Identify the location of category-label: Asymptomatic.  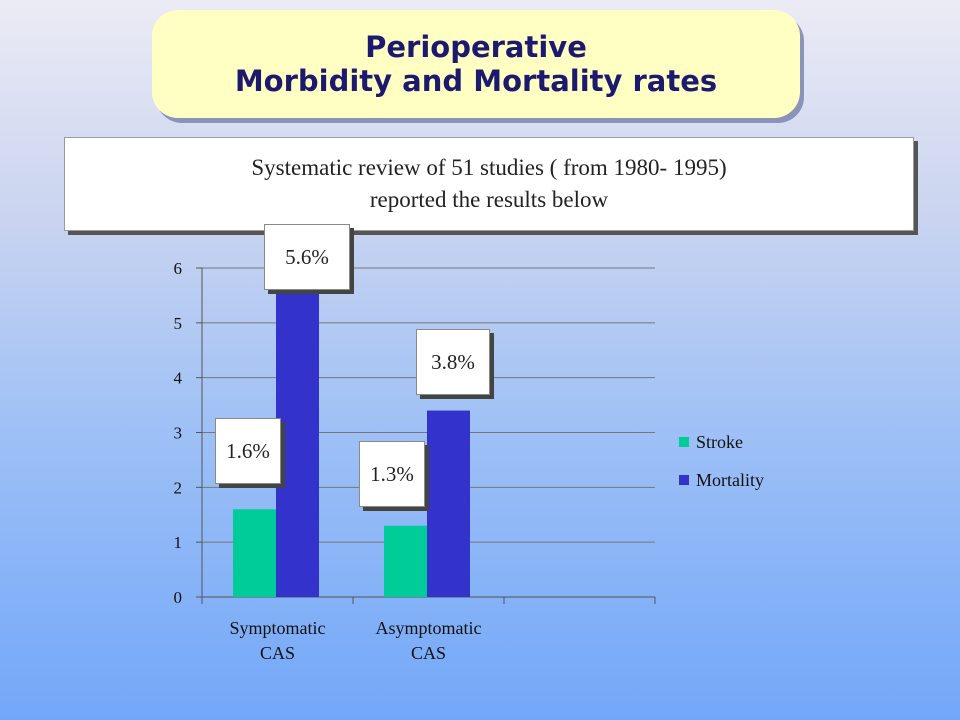
(429, 628).